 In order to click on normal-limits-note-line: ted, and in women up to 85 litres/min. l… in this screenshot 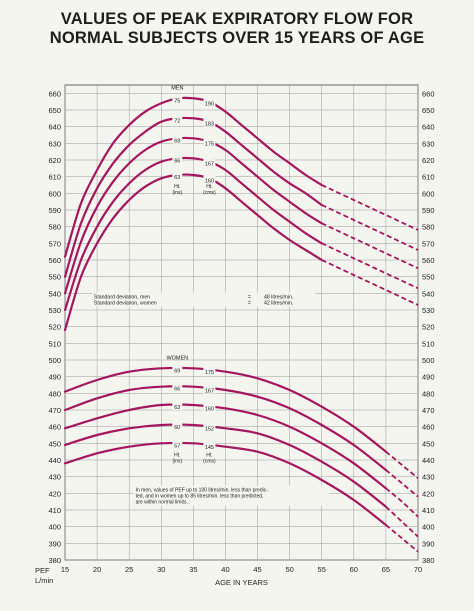, I will do `click(200, 497)`.